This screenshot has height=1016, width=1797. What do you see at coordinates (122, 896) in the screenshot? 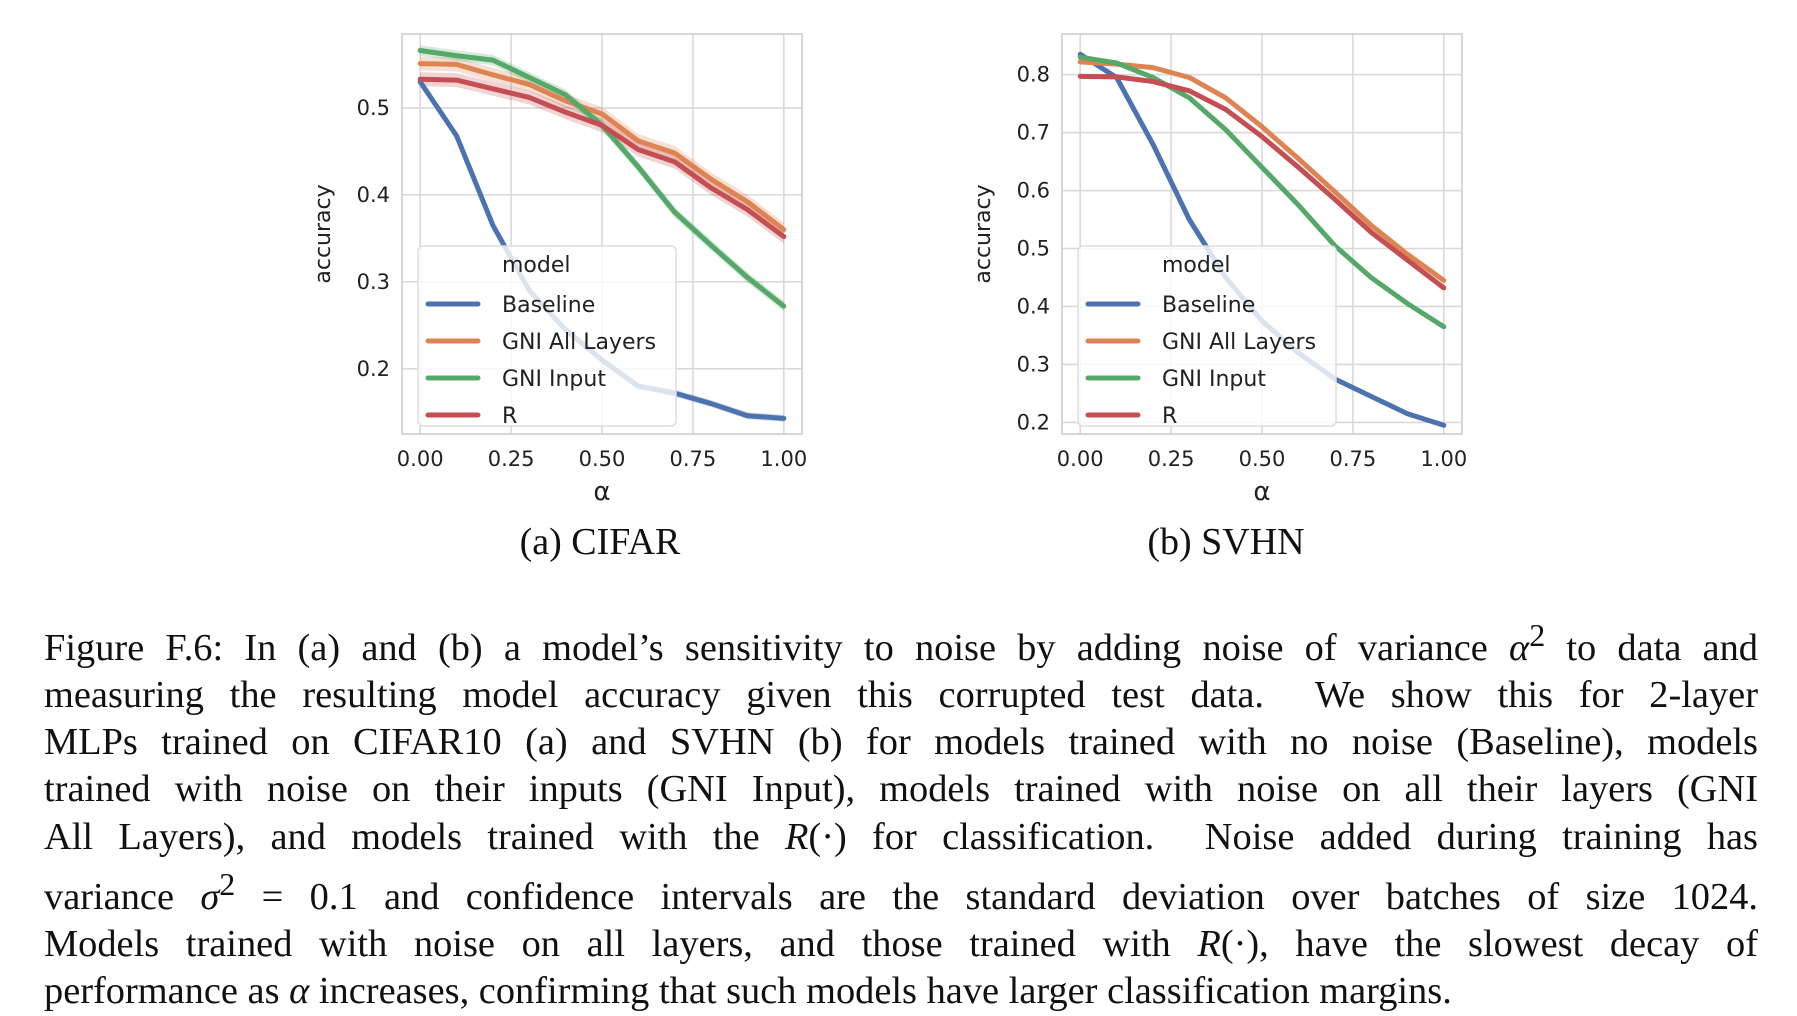
I see `caption-text: variance` at bounding box center [122, 896].